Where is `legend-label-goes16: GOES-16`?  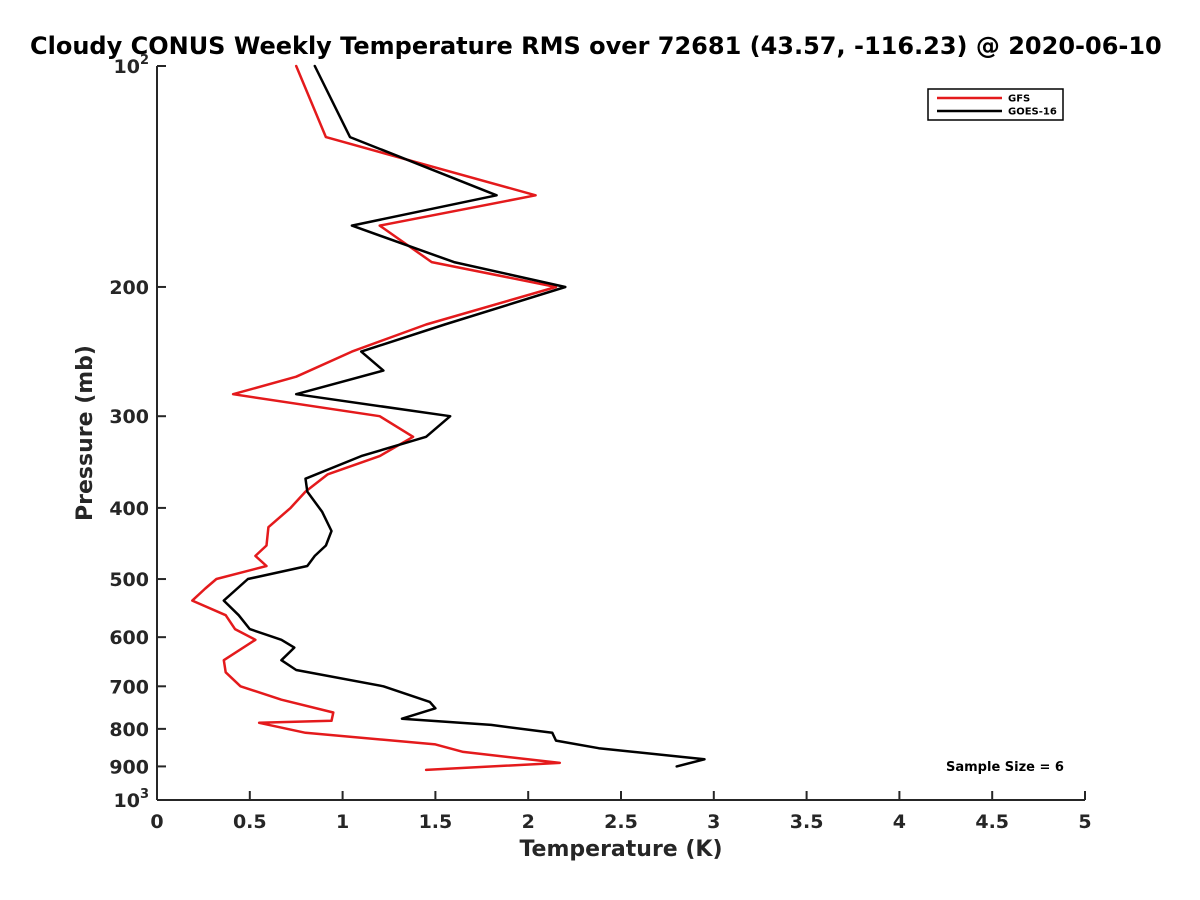 legend-label-goes16: GOES-16 is located at coordinates (1032, 112).